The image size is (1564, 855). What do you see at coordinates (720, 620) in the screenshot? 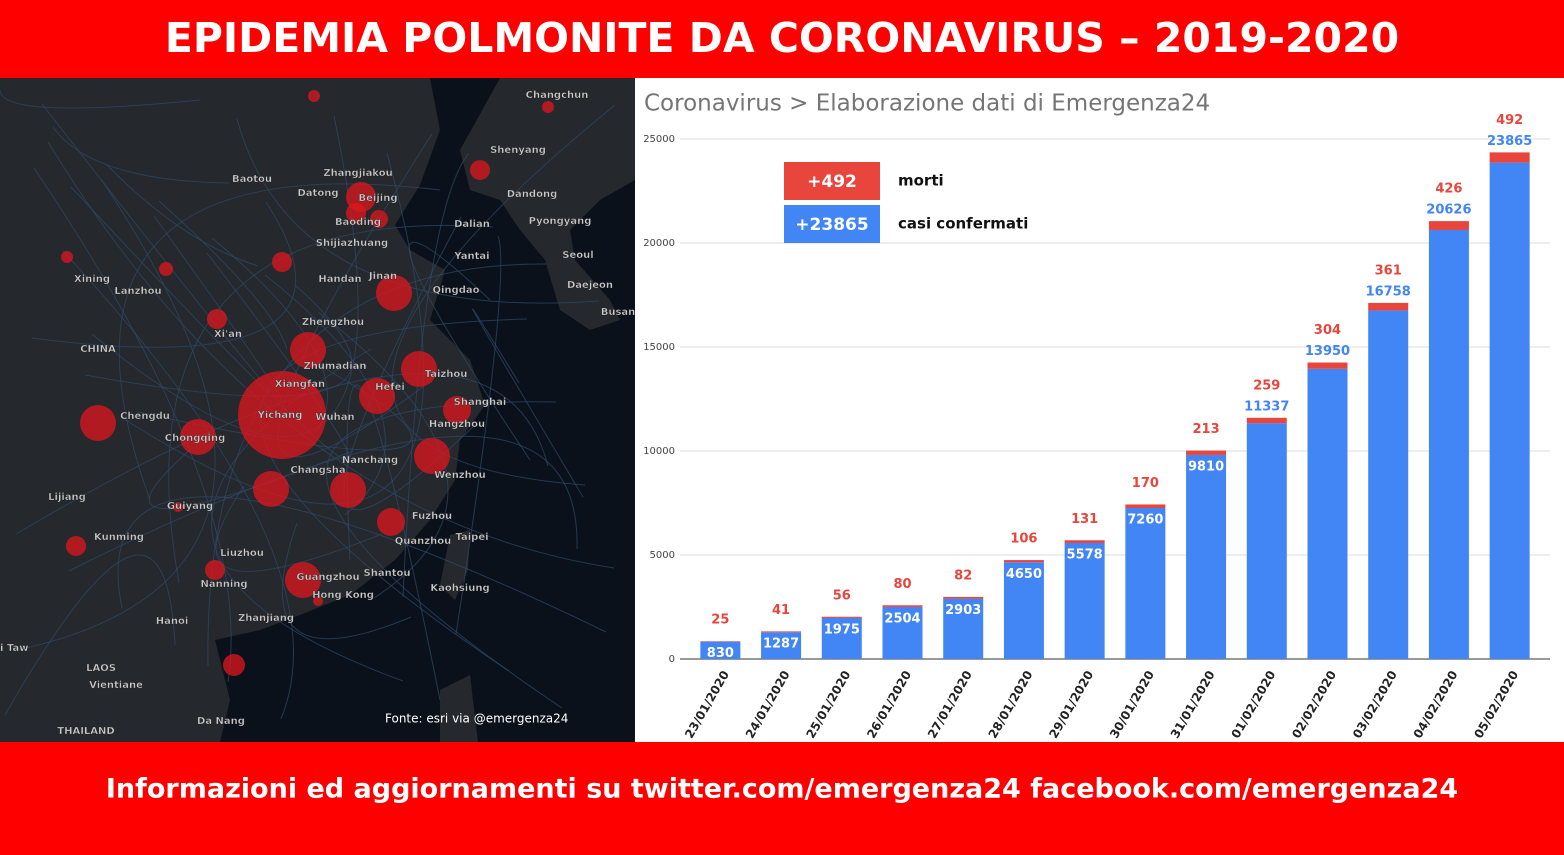
I see `value-label: 25` at bounding box center [720, 620].